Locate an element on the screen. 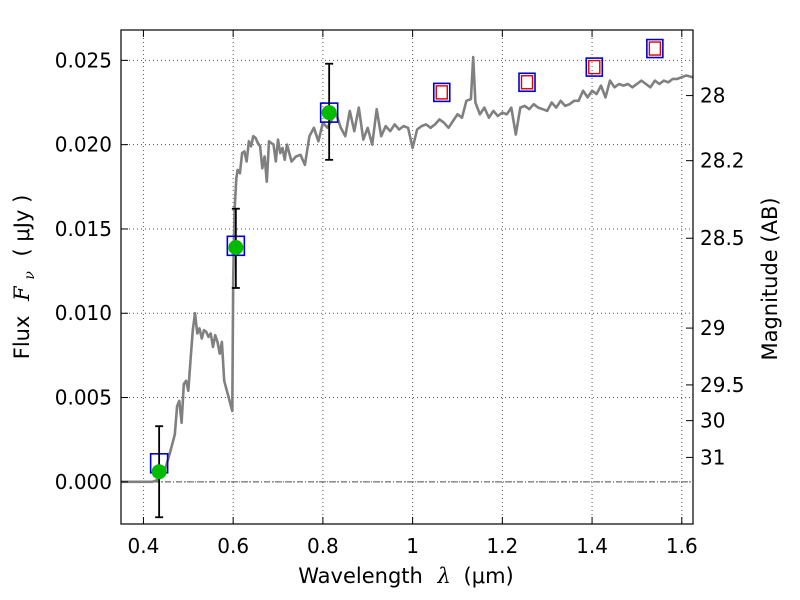 This screenshot has height=600, width=800. mag-tick-label: 29 is located at coordinates (712, 328).